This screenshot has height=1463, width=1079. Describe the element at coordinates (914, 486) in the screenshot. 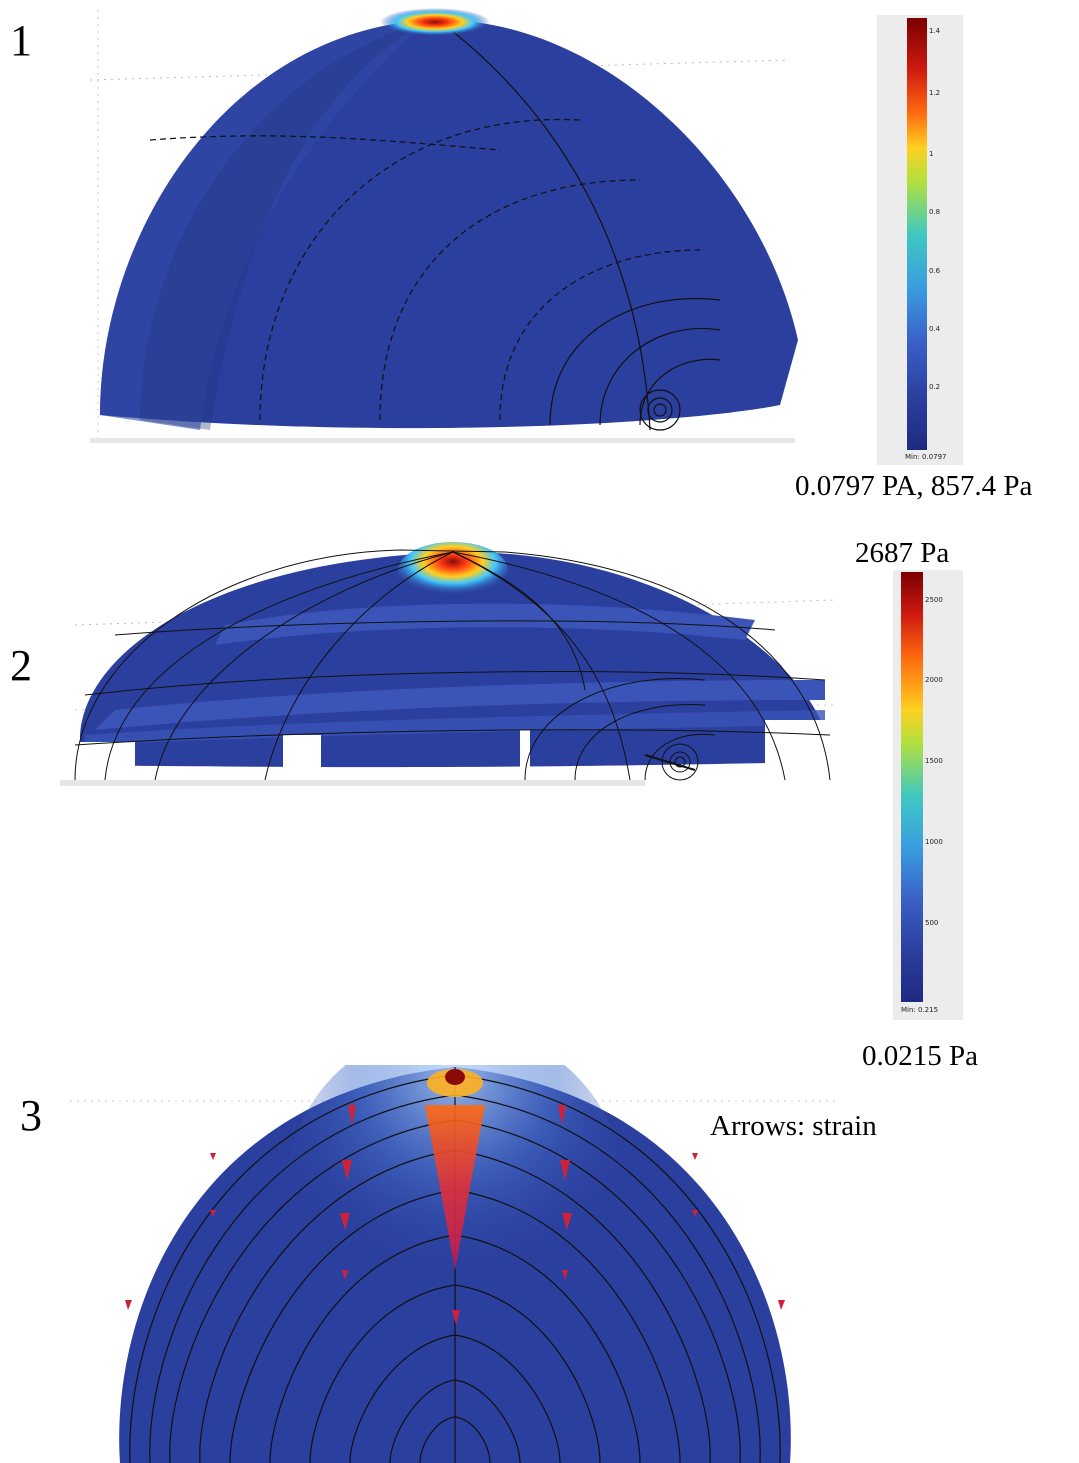

I see `panel-1-range-caption: 0.0797 PA, 857.4 Pa` at that location.